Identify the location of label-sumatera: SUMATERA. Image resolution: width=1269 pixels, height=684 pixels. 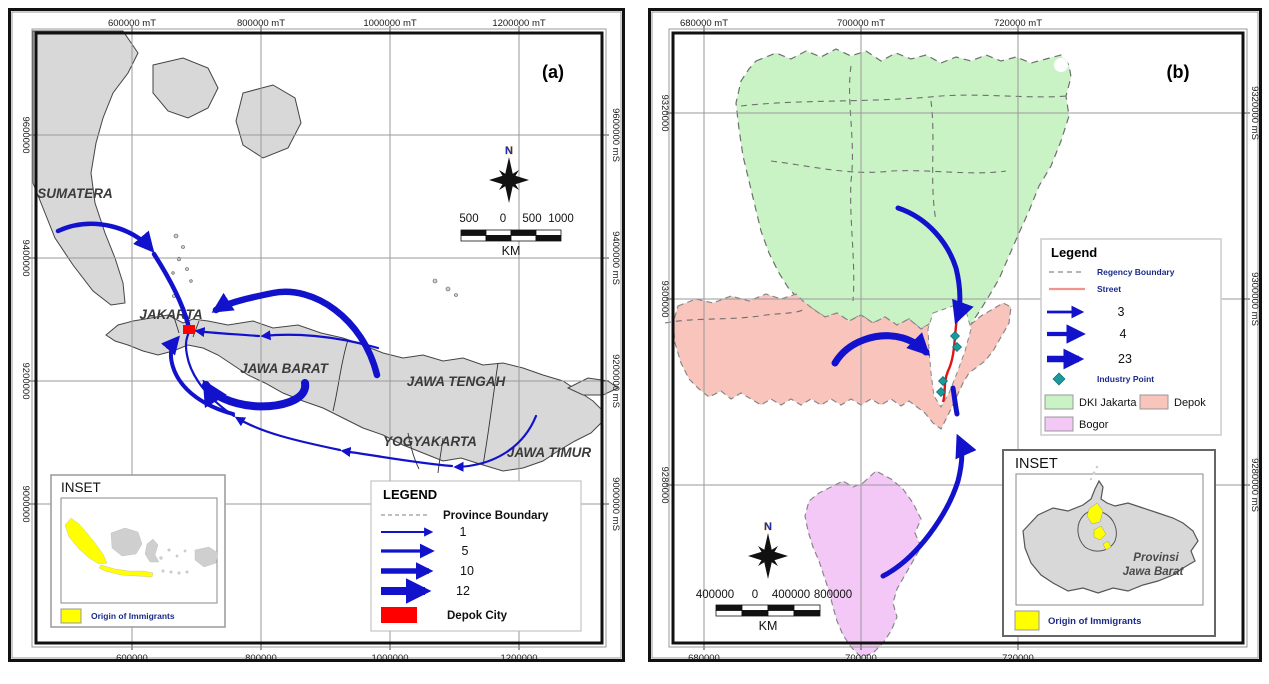
(75, 193).